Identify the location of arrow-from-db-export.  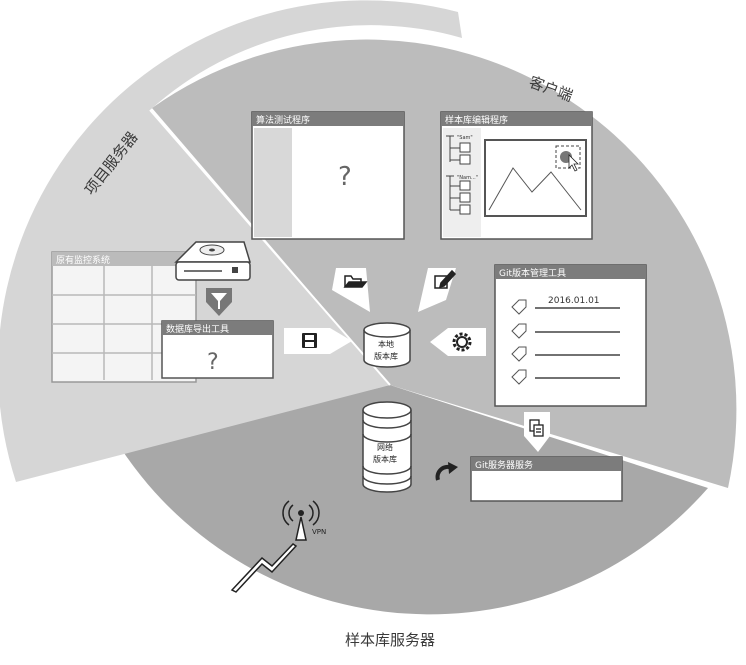
(318, 341).